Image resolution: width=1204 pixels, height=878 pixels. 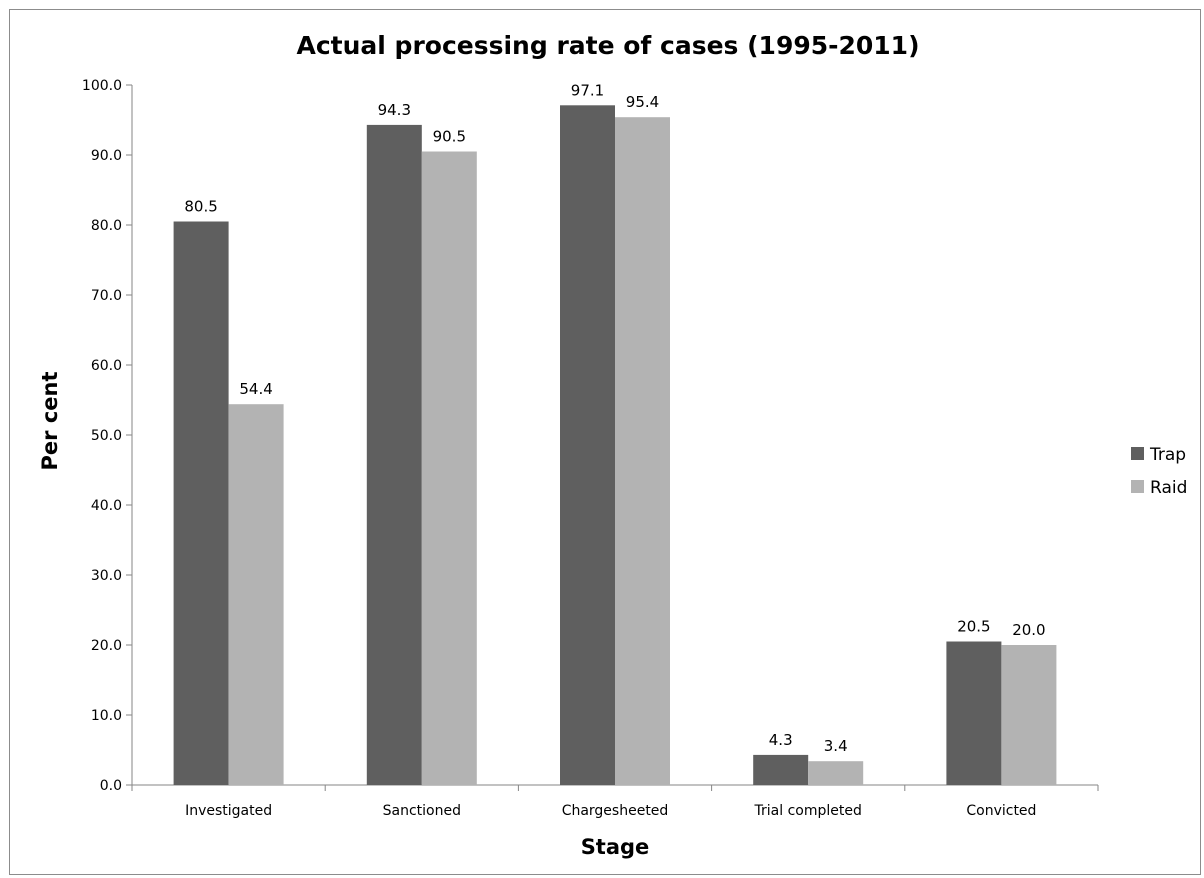 I want to click on data-label-trap: 4.3, so click(x=781, y=740).